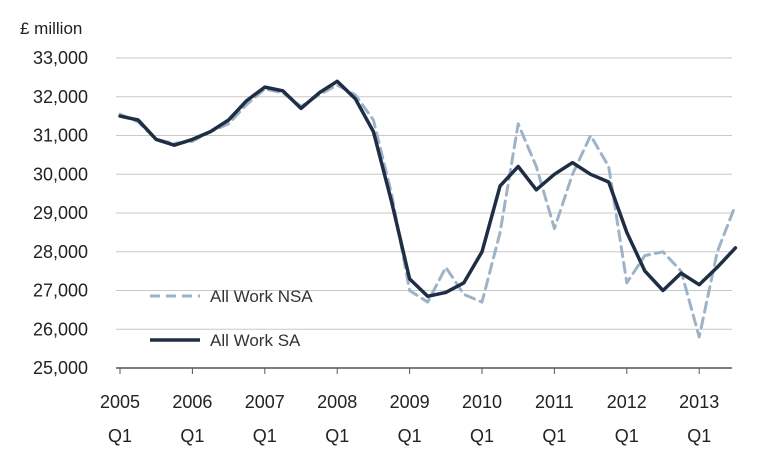 This screenshot has height=465, width=770. Describe the element at coordinates (255, 340) in the screenshot. I see `legend-label: All Work SA` at that location.